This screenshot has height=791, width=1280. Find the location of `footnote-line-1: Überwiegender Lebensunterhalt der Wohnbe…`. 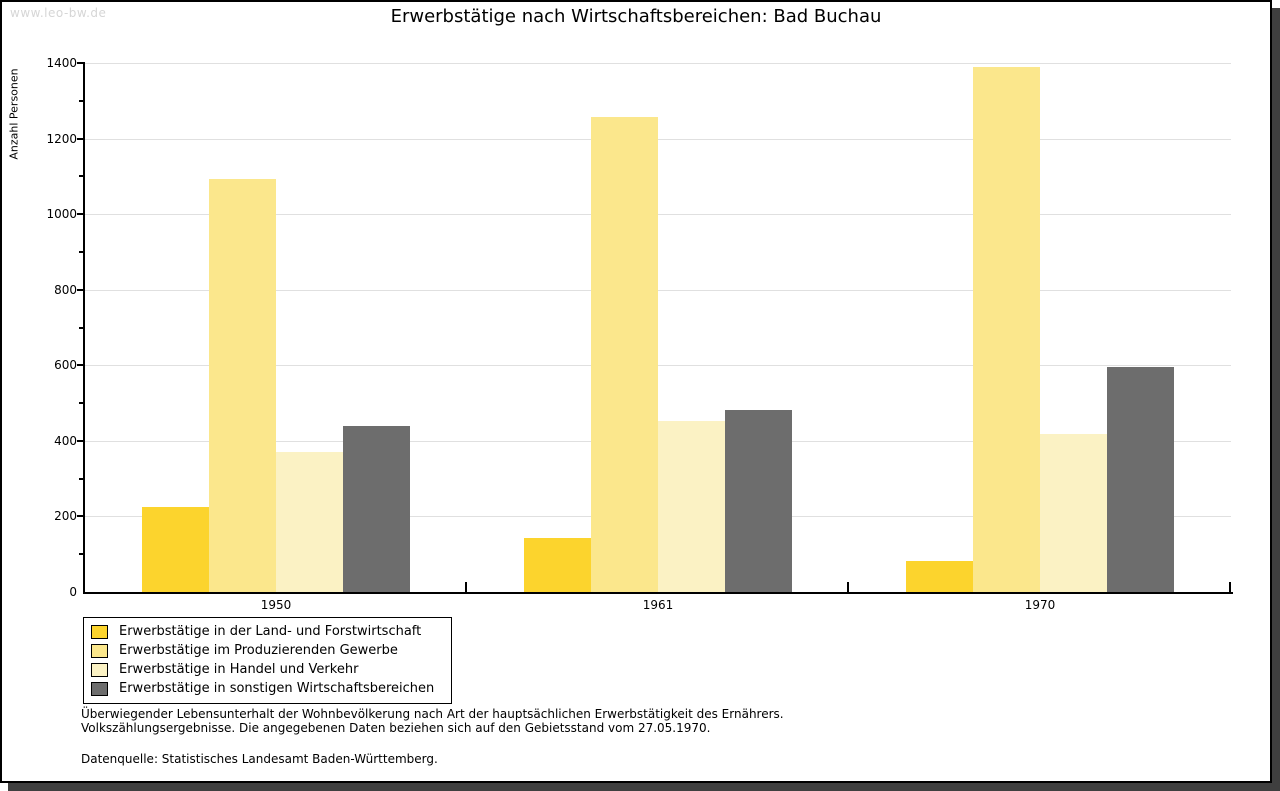

footnote-line-1: Überwiegender Lebensunterhalt der Wohnbe… is located at coordinates (432, 714).